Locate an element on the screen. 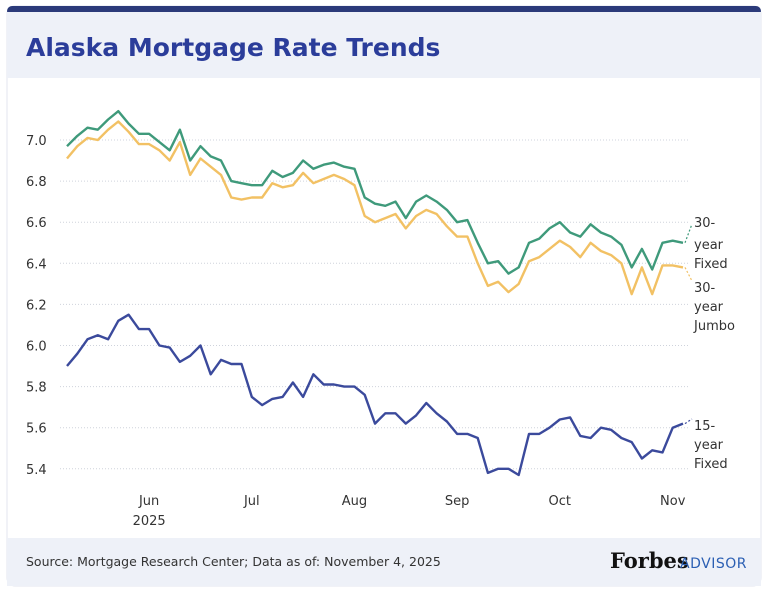 The image size is (768, 597). header-band is located at coordinates (384, 45).